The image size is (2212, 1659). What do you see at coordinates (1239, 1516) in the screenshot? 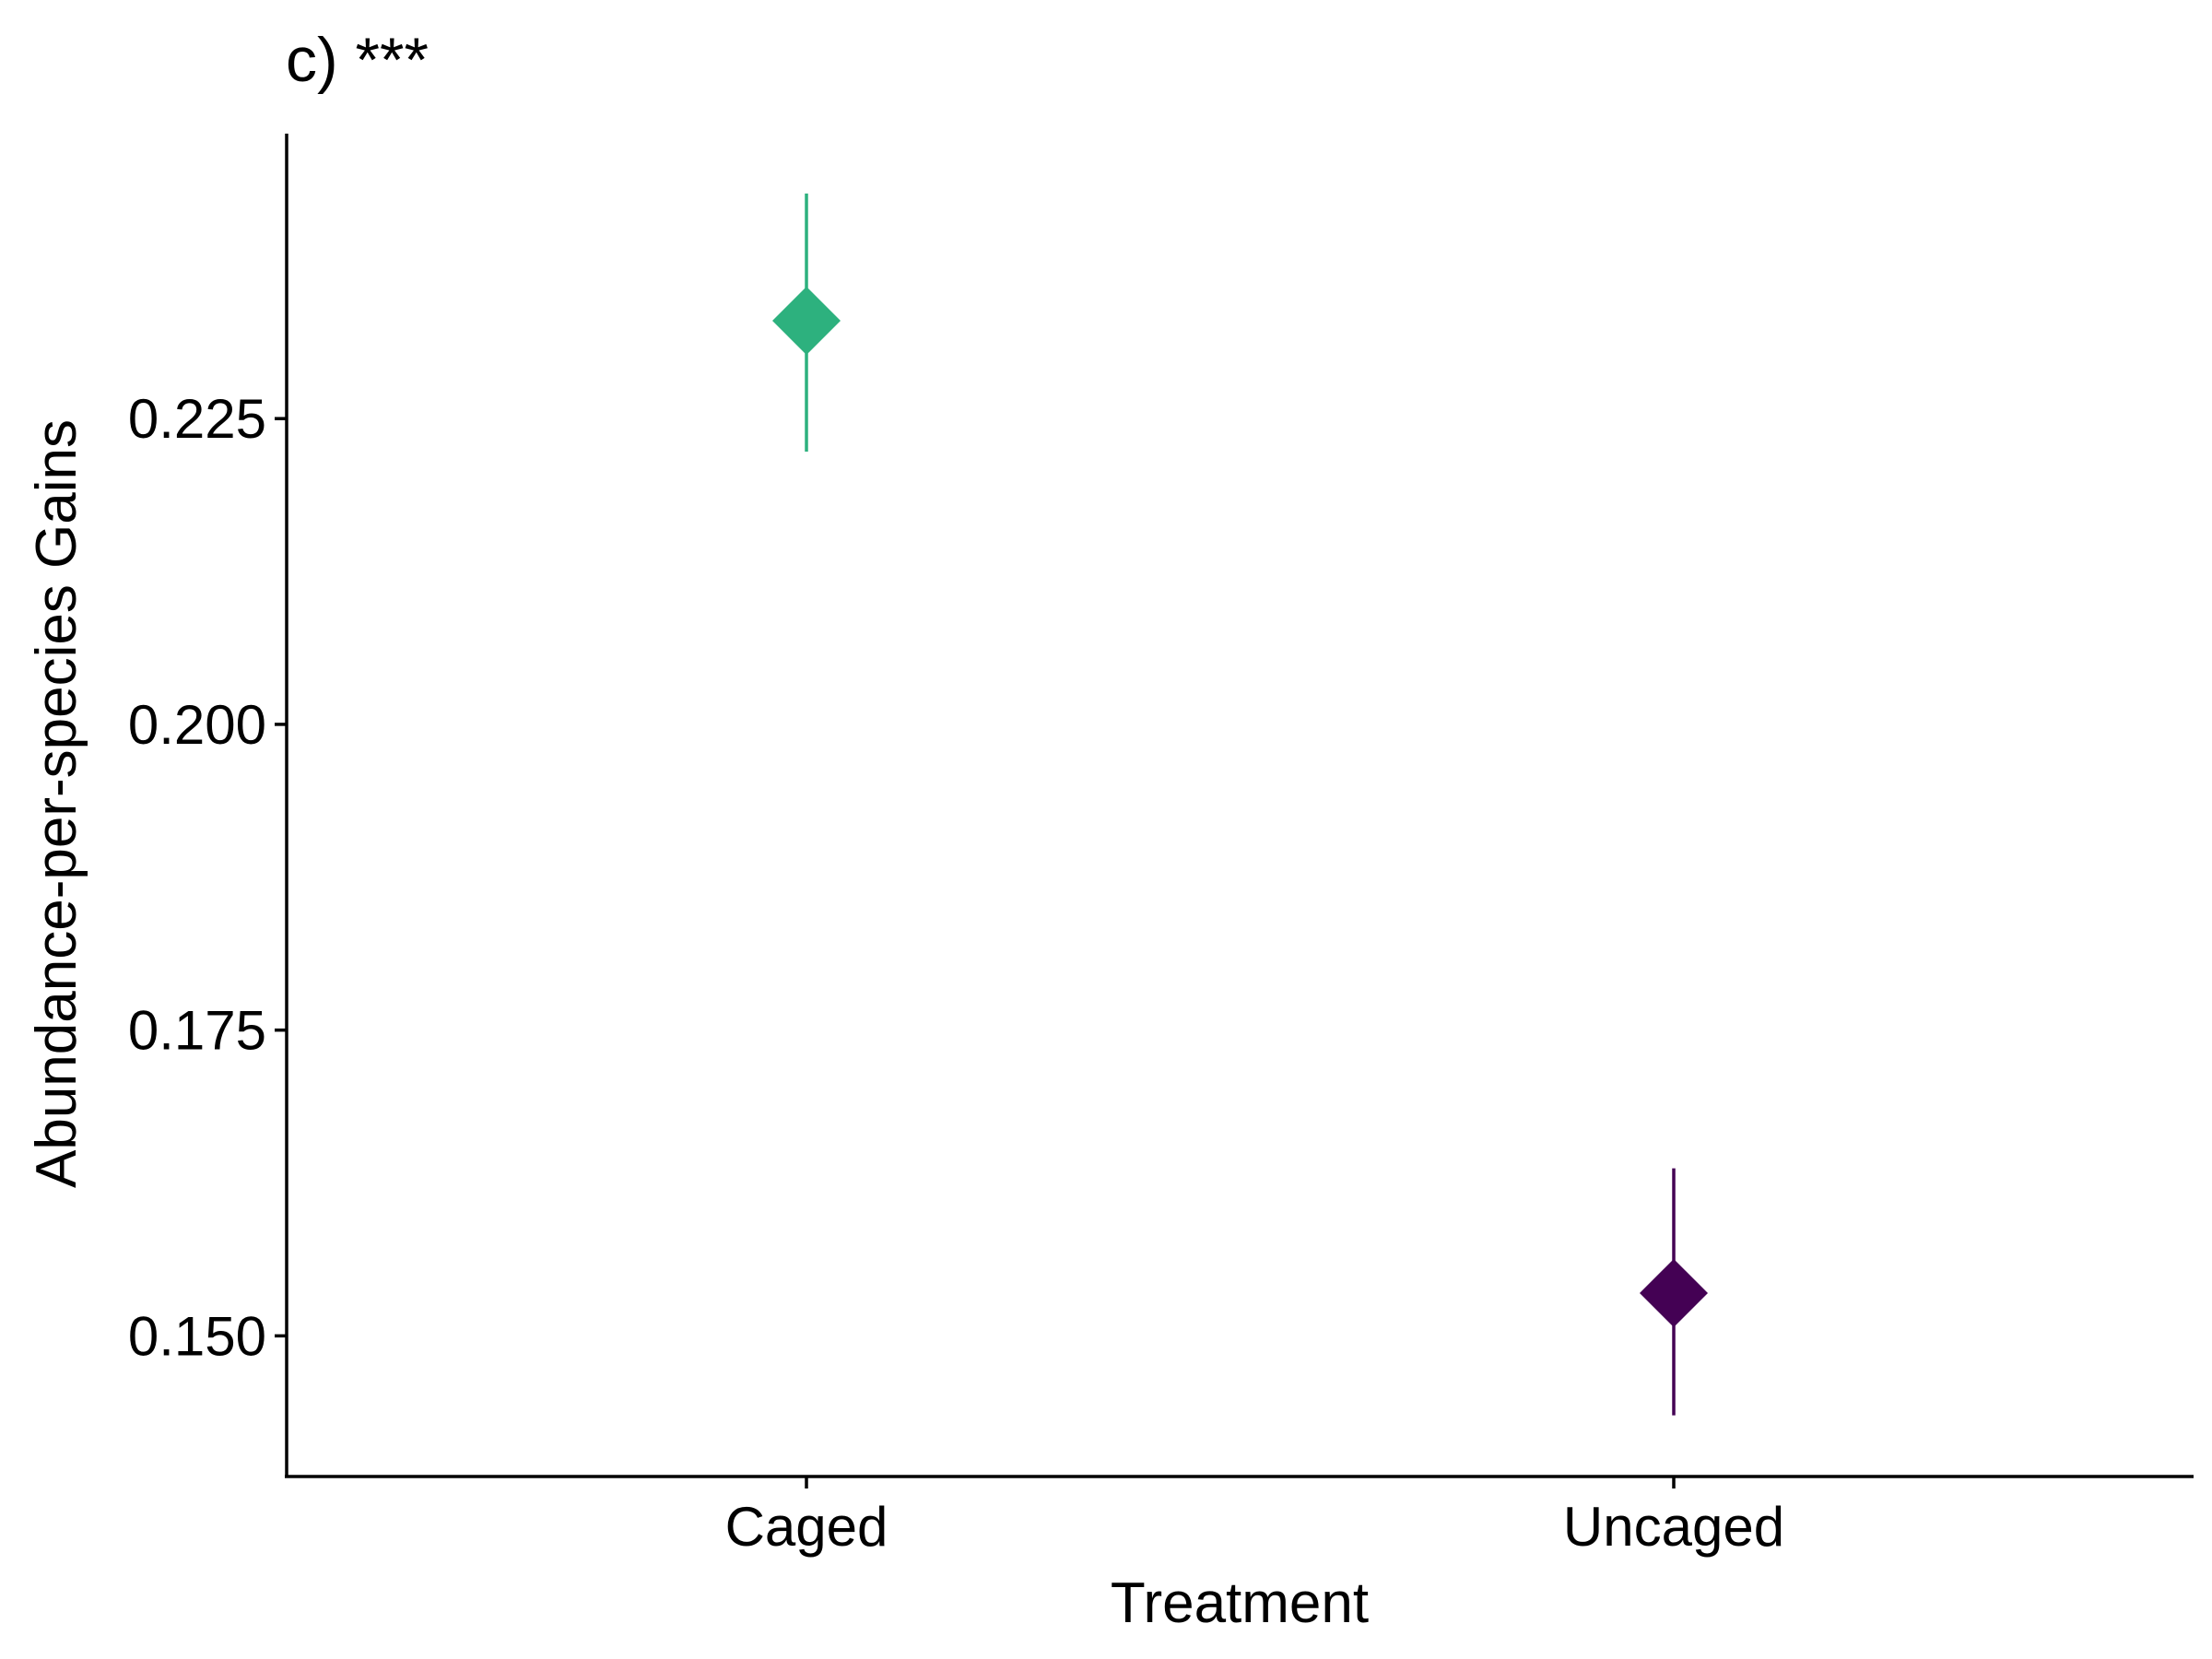
I see `x-axis: Caged Uncaged` at bounding box center [1239, 1516].